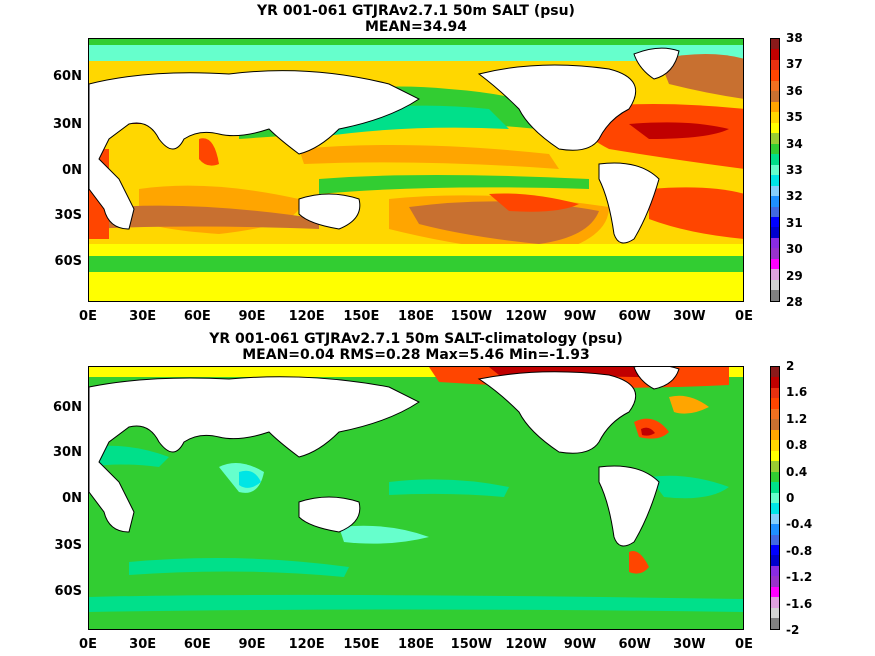 Image resolution: width=875 pixels, height=656 pixels. I want to click on colorbar-tick-label: 31, so click(794, 222).